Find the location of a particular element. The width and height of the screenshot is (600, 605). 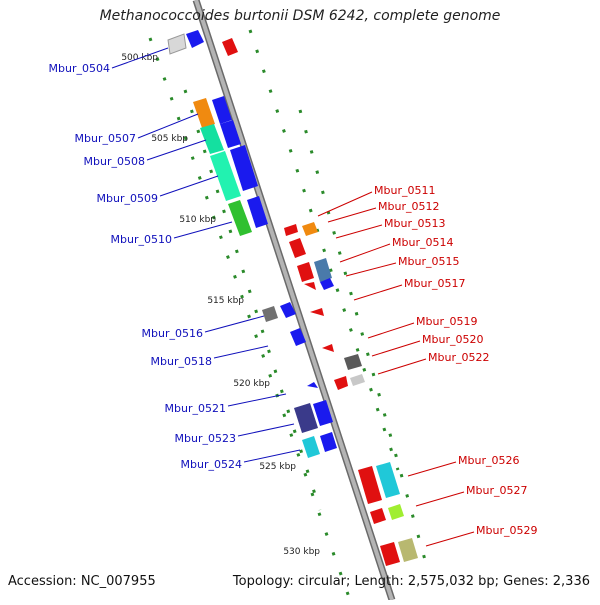

gene-label-mbur-0524: Mbur_0524 is located at coordinates (211, 464).